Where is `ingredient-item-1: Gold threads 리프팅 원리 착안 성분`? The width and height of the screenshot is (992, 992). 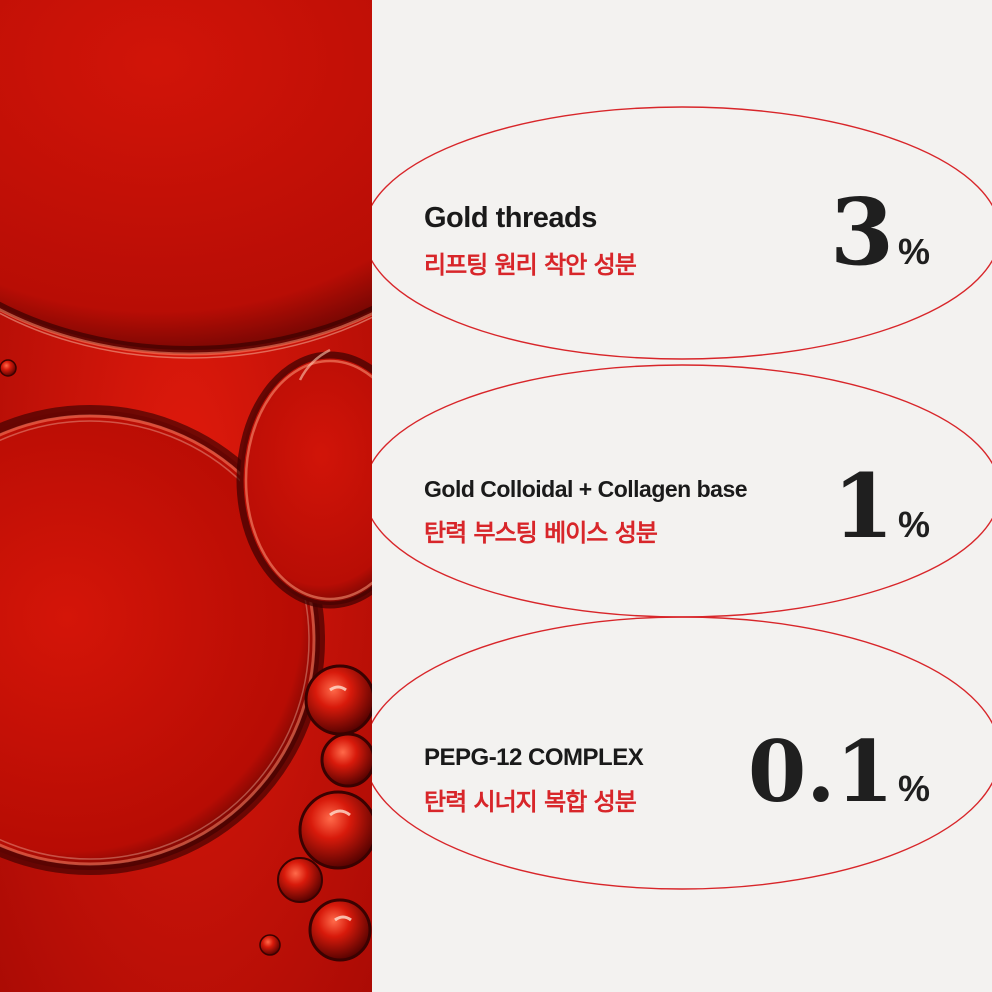
ingredient-item-1: Gold threads 리프팅 원리 착안 성분 is located at coordinates (530, 241).